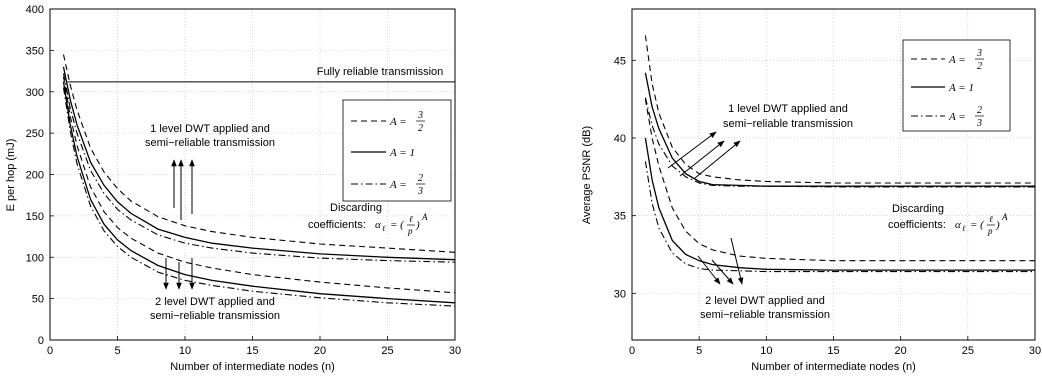 This screenshot has height=376, width=1042. I want to click on psnr-legend-item-a-3-2: A = 3 2, so click(947, 60).